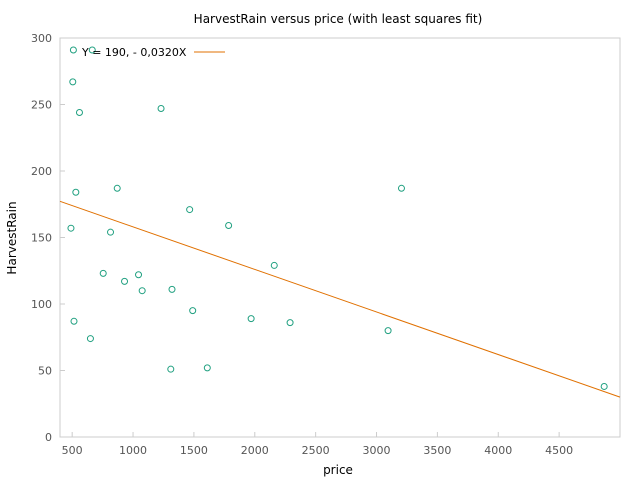 Image resolution: width=640 pixels, height=480 pixels. I want to click on y-axis-label: HarvestRain, so click(12, 237).